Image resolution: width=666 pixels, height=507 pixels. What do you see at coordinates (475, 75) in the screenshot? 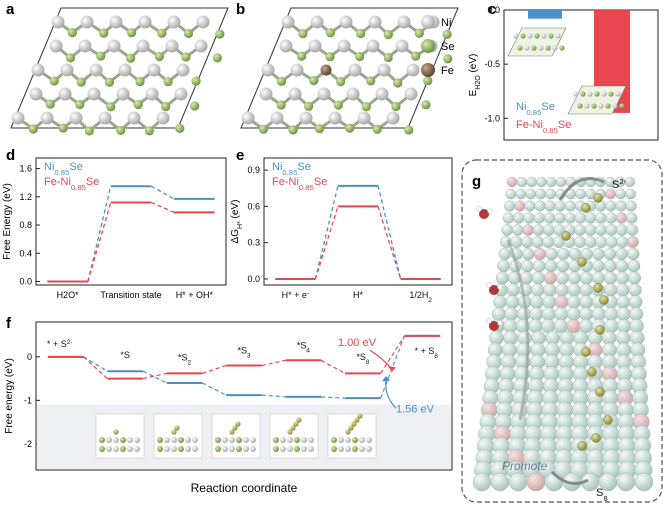
I see `y-axis-label: EH2O (eV)` at bounding box center [475, 75].